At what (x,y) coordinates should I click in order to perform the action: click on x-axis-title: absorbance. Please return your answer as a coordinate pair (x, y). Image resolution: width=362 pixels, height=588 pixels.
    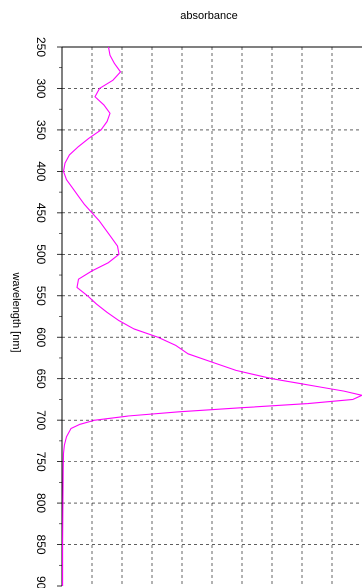
    Looking at the image, I should click on (209, 16).